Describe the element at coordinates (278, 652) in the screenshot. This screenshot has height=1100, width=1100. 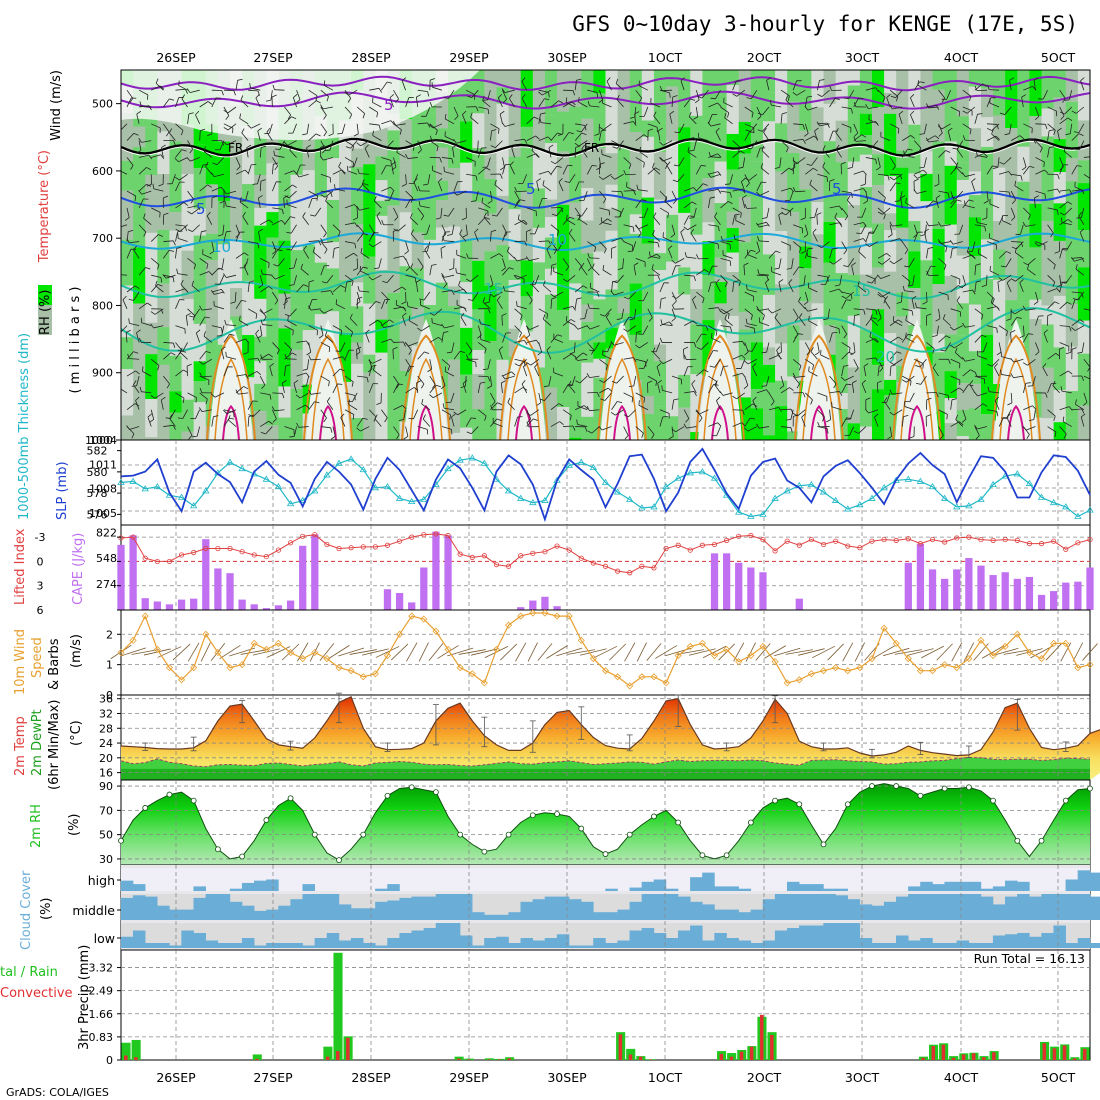
I see `wind10-barb` at that location.